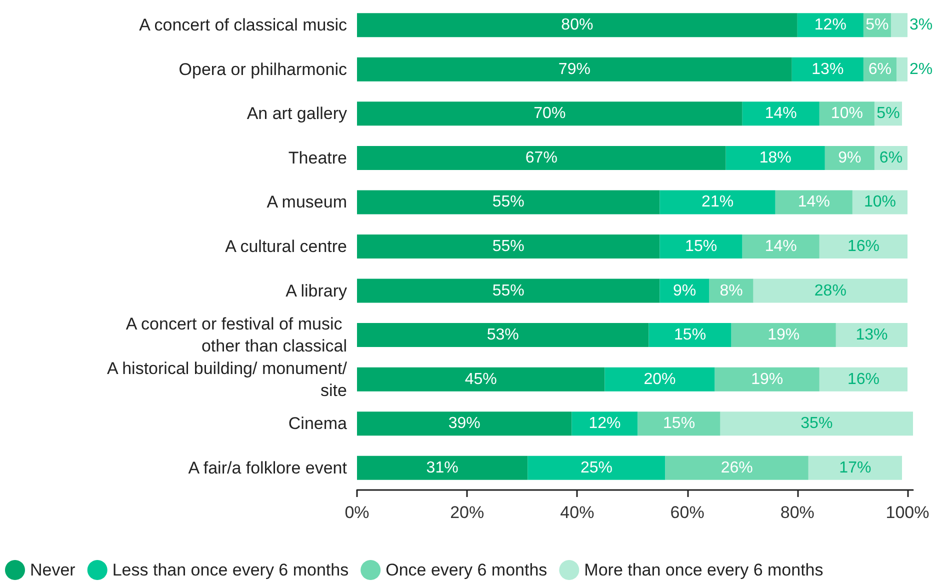 The height and width of the screenshot is (585, 947). I want to click on x-tick-label: 20%, so click(467, 512).